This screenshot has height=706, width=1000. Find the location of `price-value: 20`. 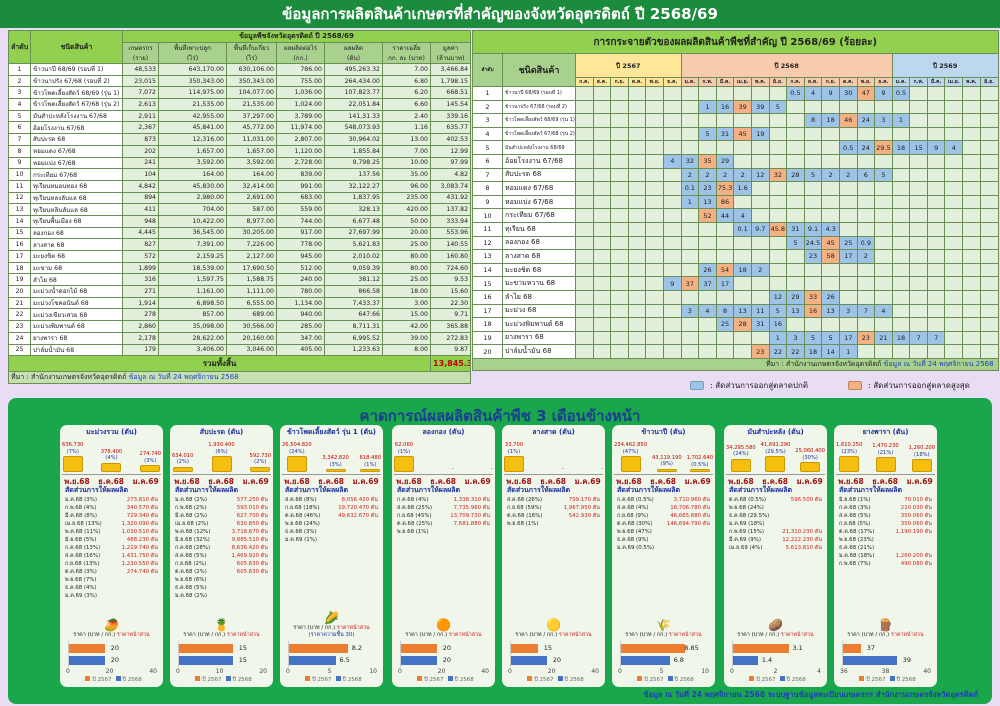

price-value: 20 is located at coordinates (556, 660).